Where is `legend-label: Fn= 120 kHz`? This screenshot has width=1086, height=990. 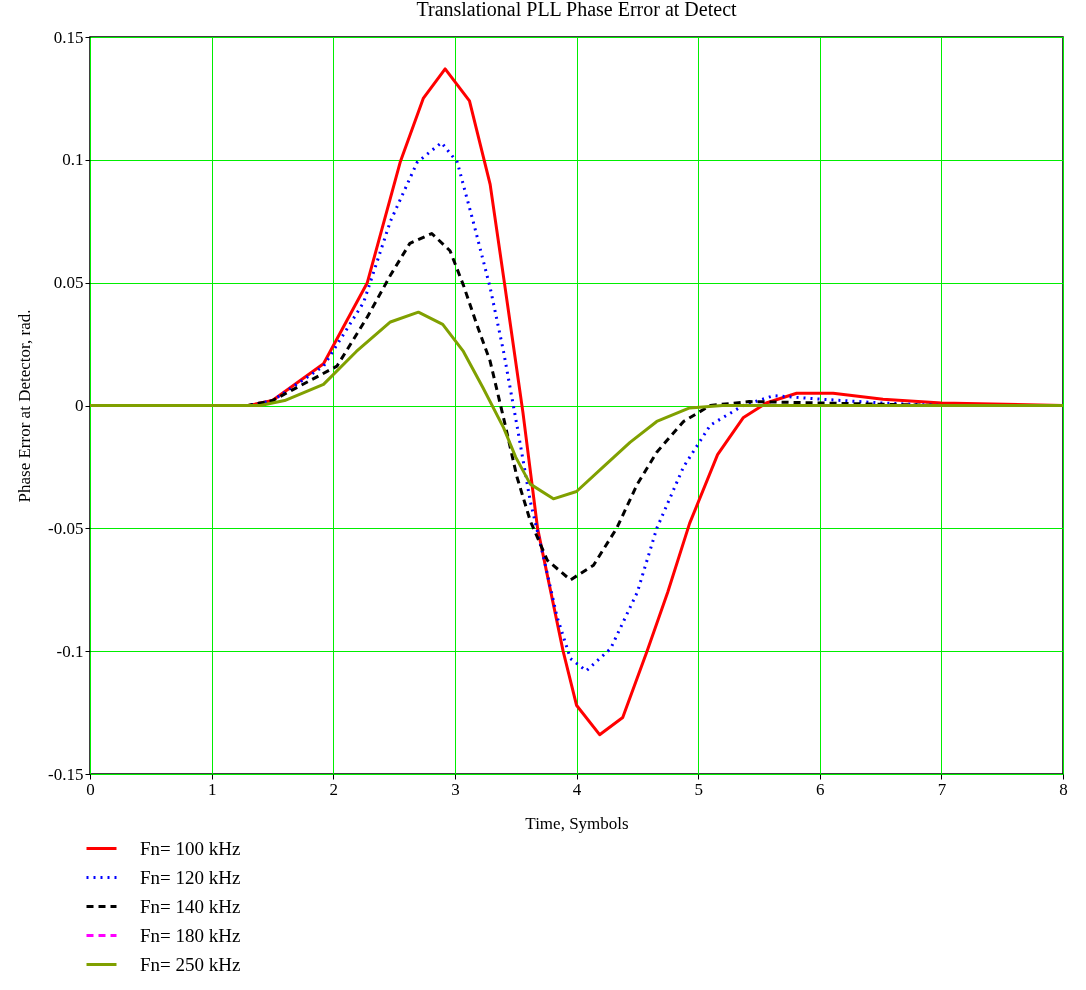
legend-label: Fn= 120 kHz is located at coordinates (190, 877).